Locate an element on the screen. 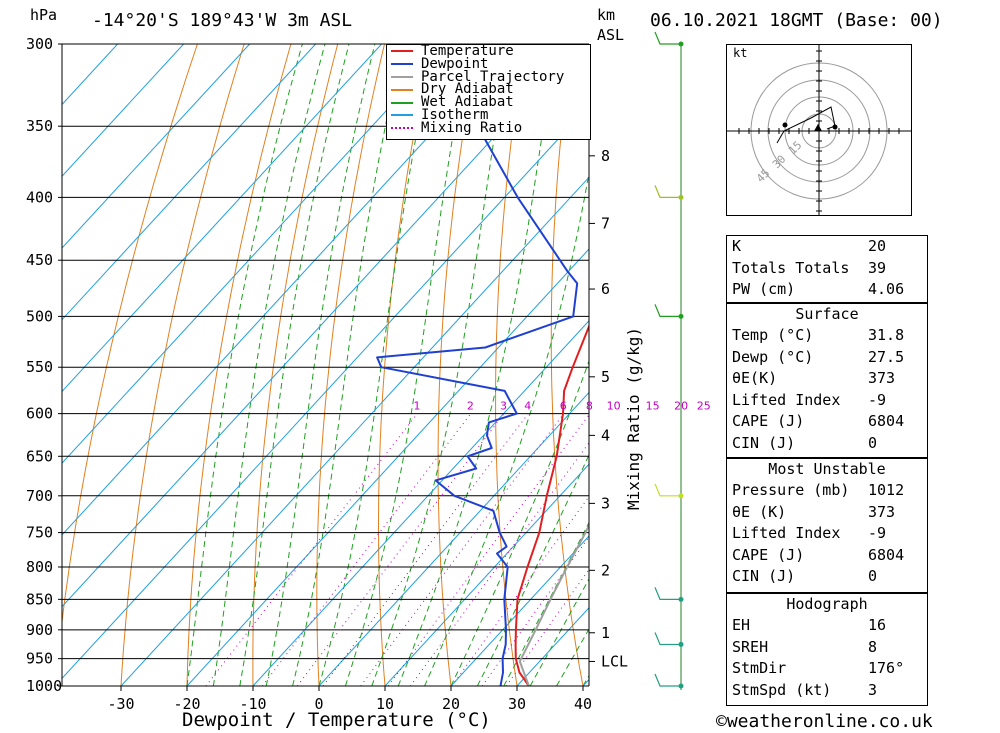 This screenshot has width=1000, height=733. storm-motion-marker is located at coordinates (818, 127).